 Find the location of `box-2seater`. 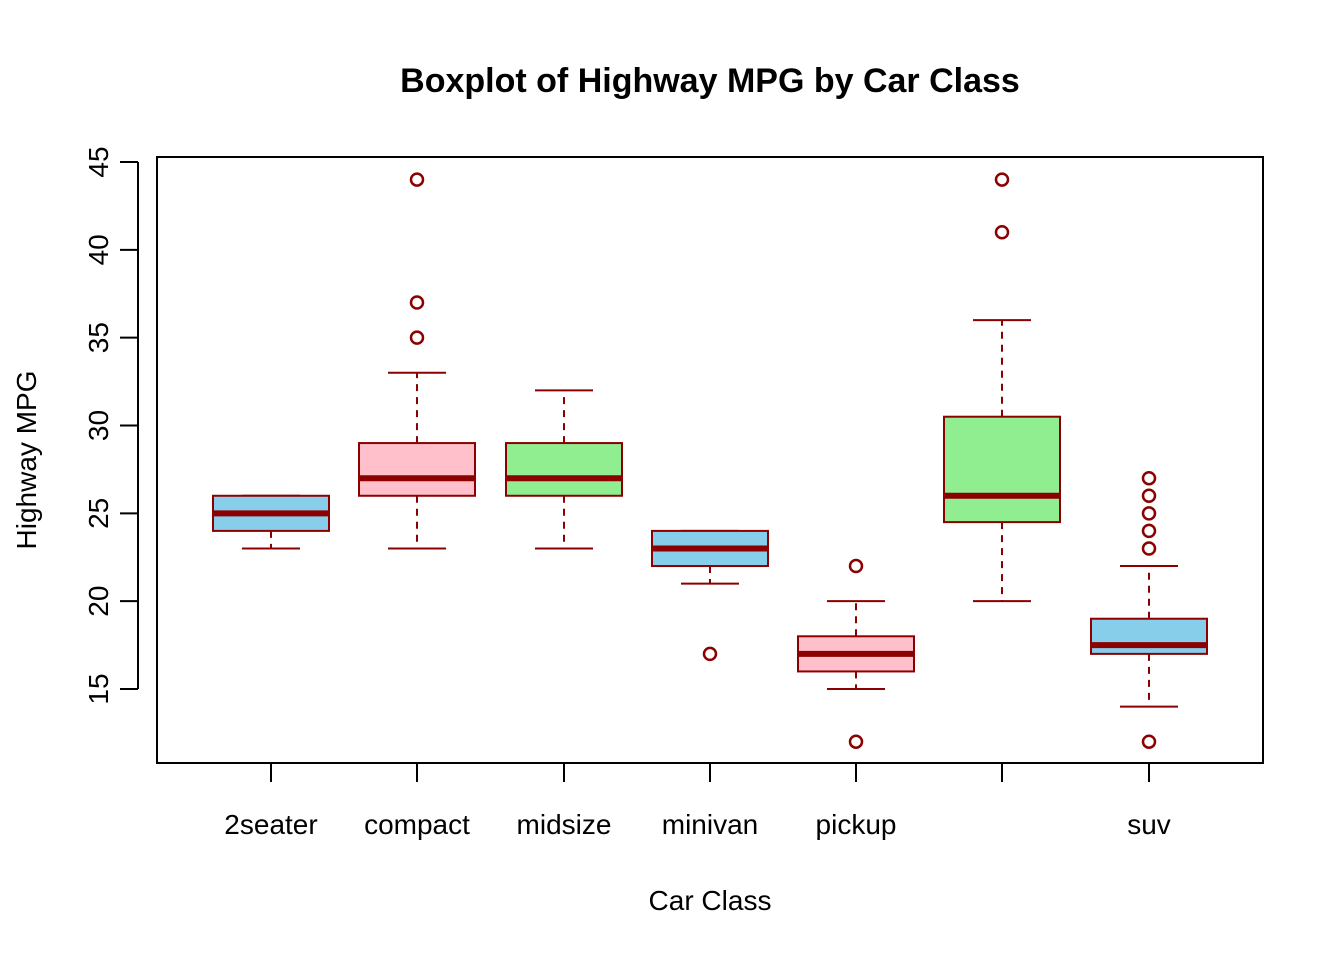

box-2seater is located at coordinates (271, 522).